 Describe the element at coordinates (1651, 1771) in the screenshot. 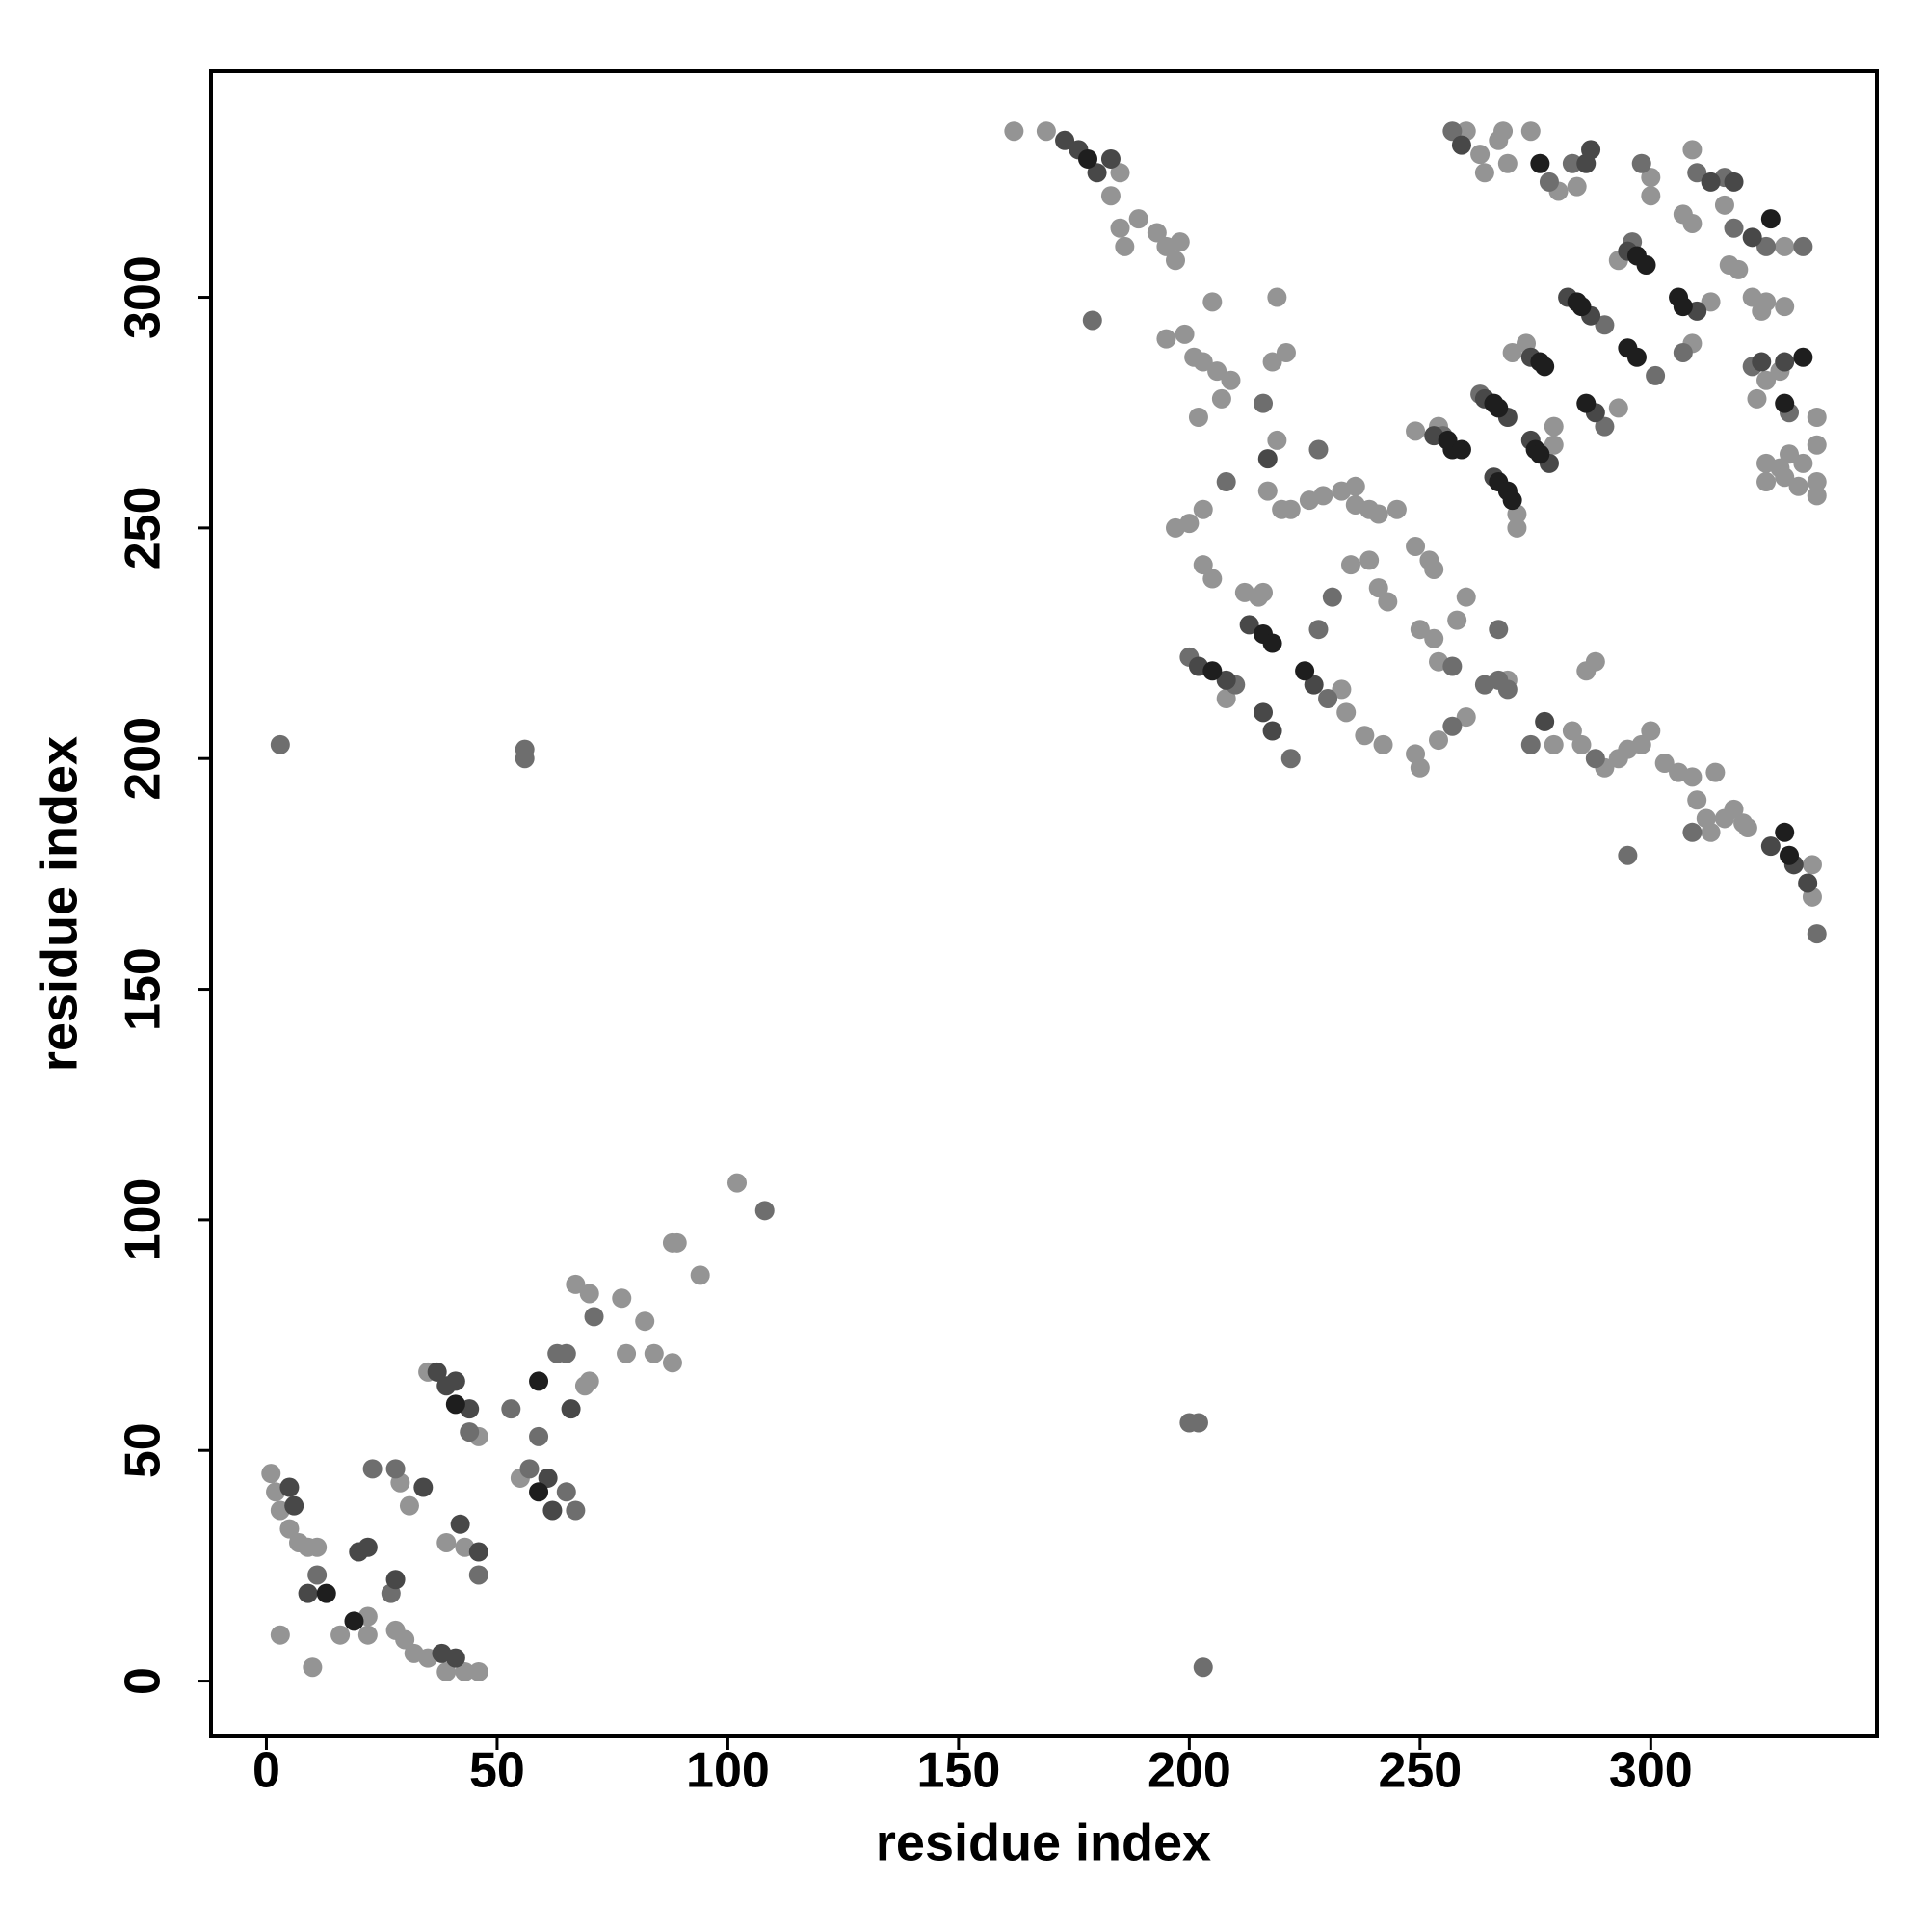

I see `x-tick-label: 300` at that location.